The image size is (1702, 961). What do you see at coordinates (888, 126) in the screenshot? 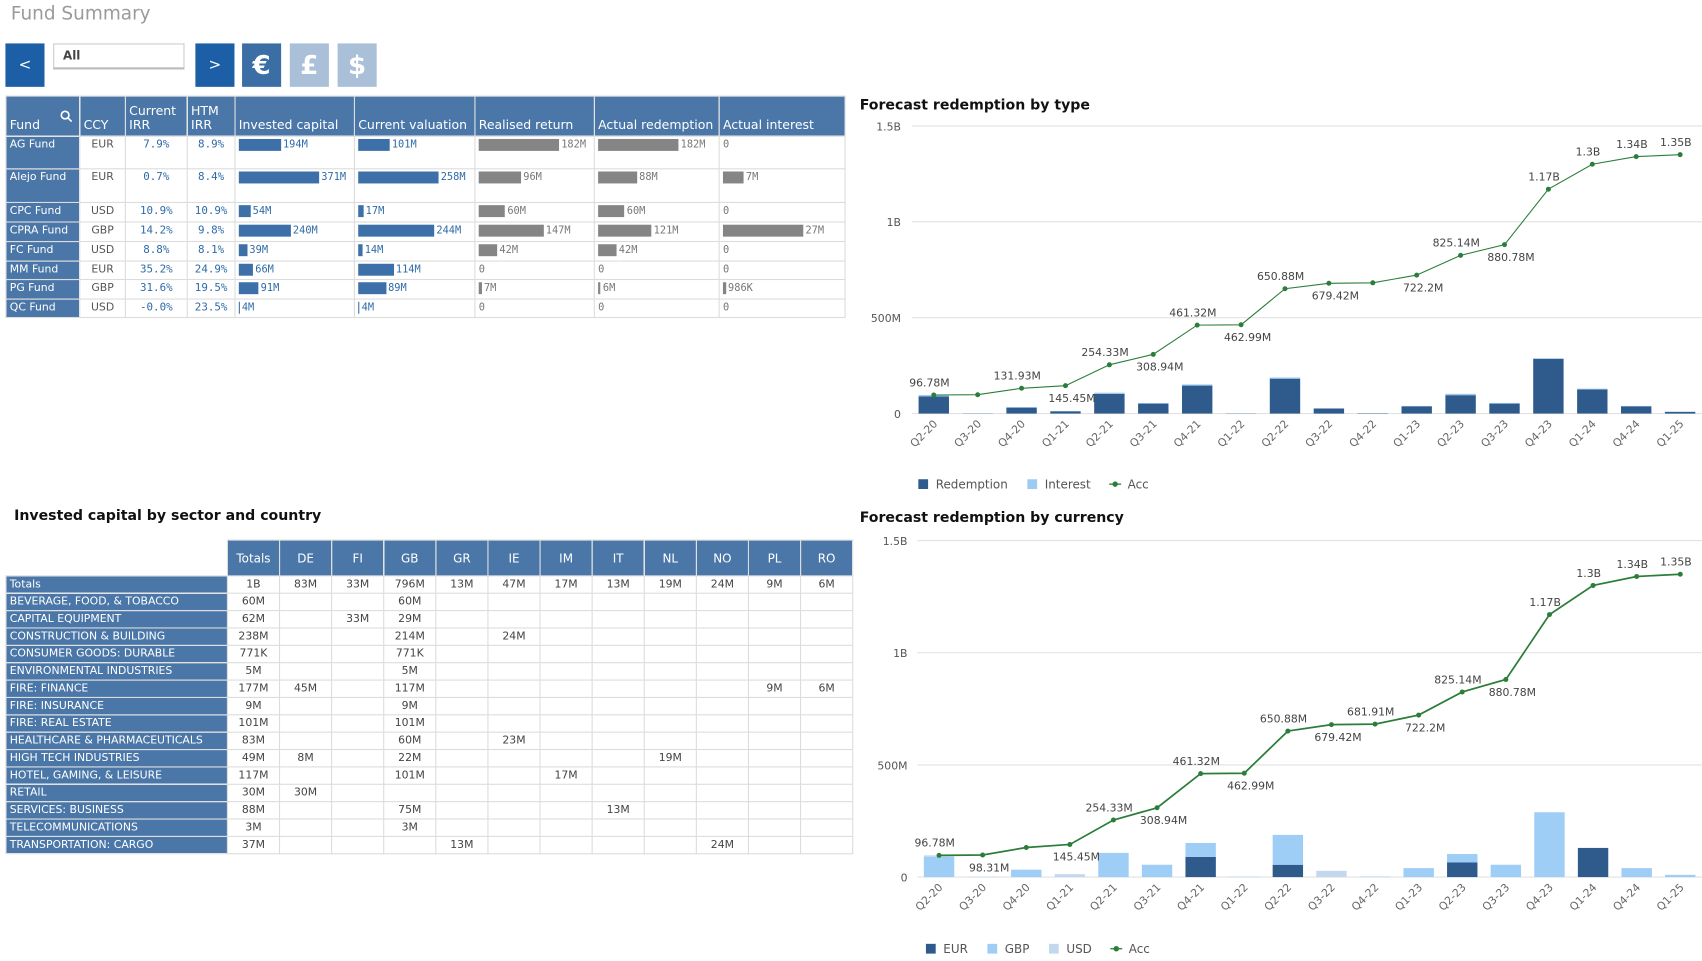
I see `y-tick-label: 1.5B` at bounding box center [888, 126].